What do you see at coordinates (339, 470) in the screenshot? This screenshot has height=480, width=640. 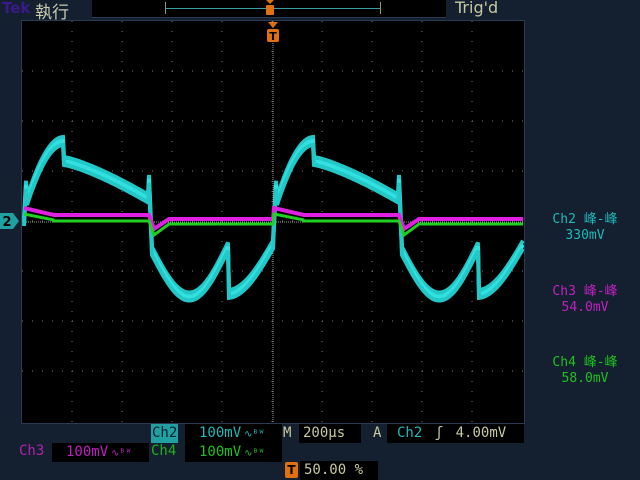 I see `trigger-position-readout: 50.00 %` at bounding box center [339, 470].